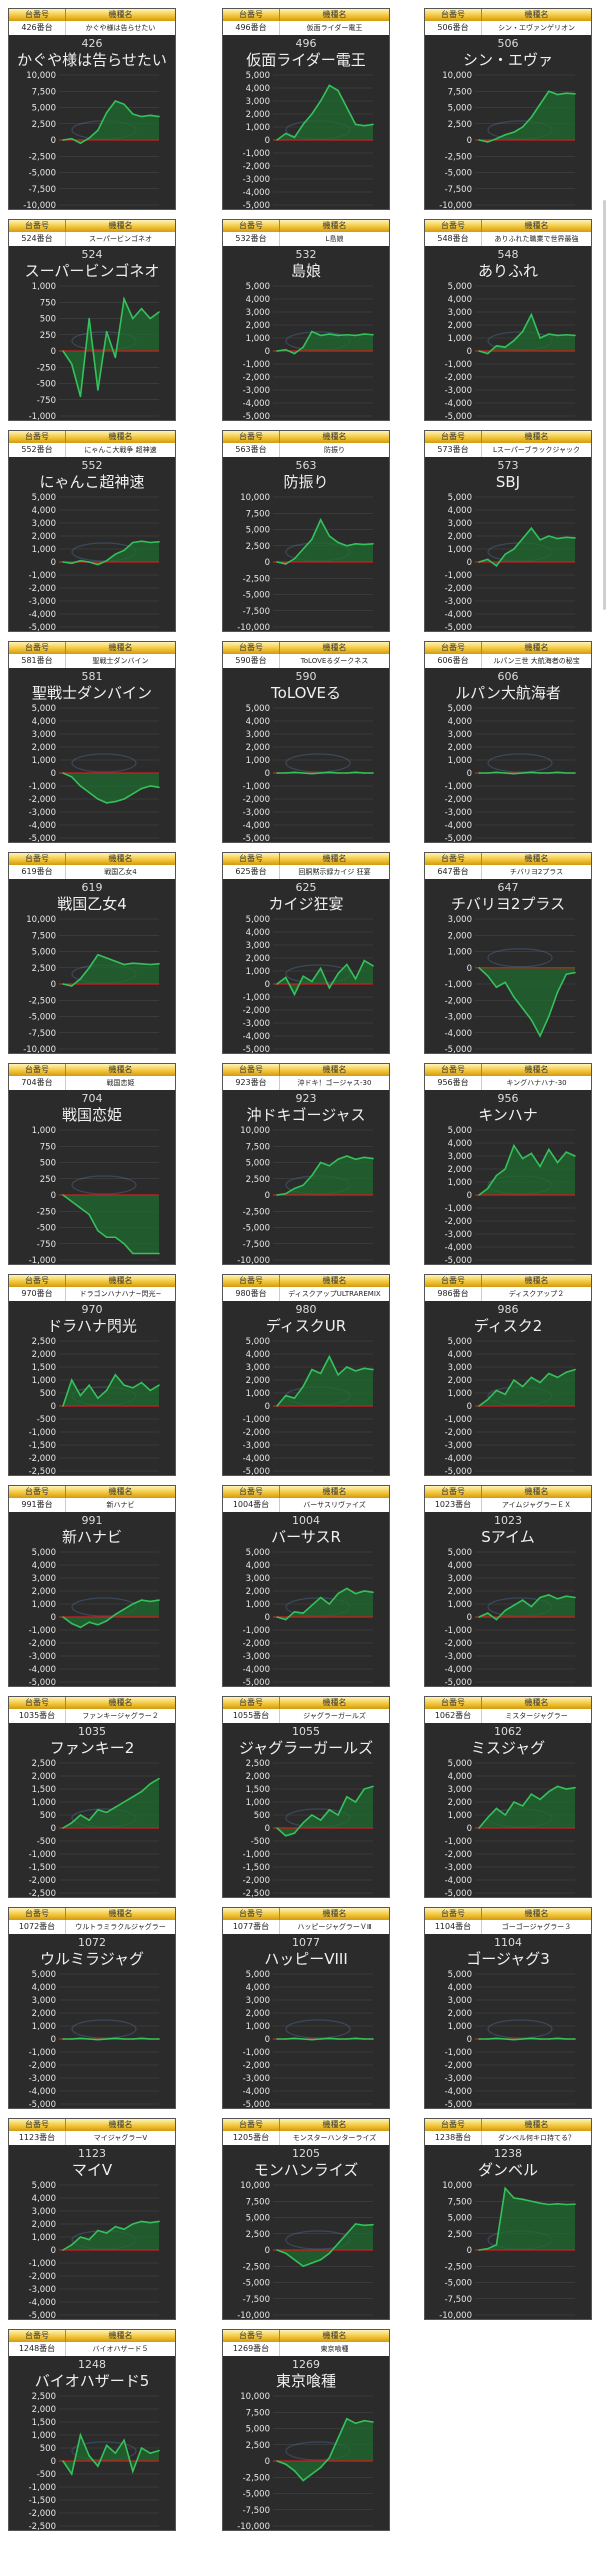  I want to click on machine-name: ディスクアップULTRAREMIX, so click(334, 1294).